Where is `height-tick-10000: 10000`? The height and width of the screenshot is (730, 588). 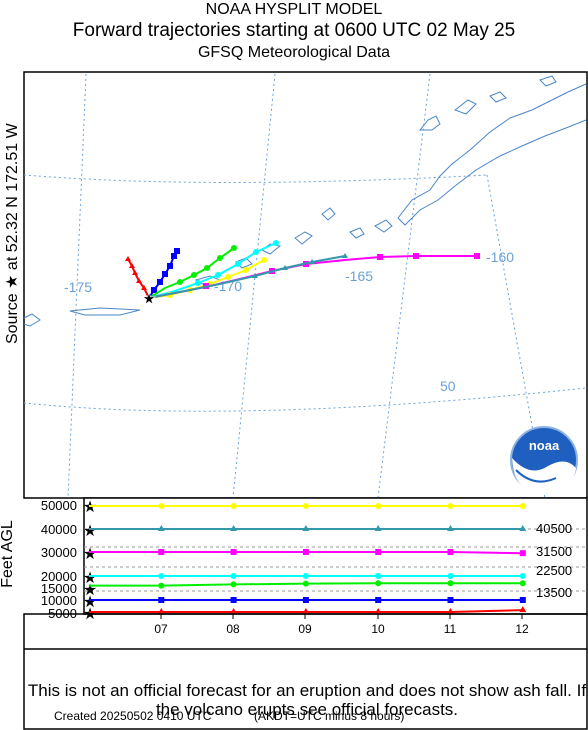
height-tick-10000: 10000 is located at coordinates (59, 600).